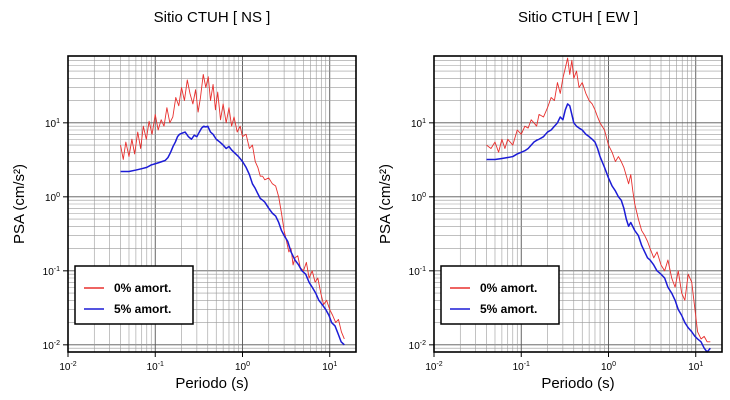  Describe the element at coordinates (211, 383) in the screenshot. I see `x-axis-label-ns: Periodo (s)` at that location.